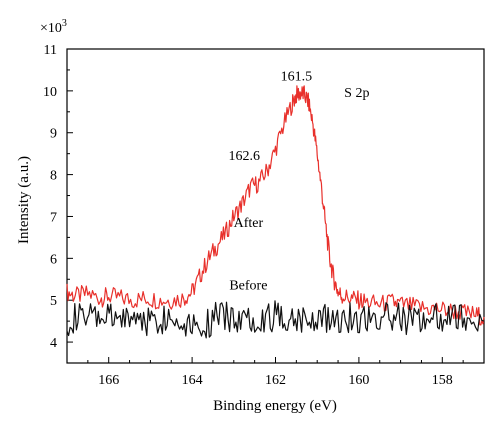 The width and height of the screenshot is (500, 430). I want to click on x-tick-label: 160, so click(358, 380).